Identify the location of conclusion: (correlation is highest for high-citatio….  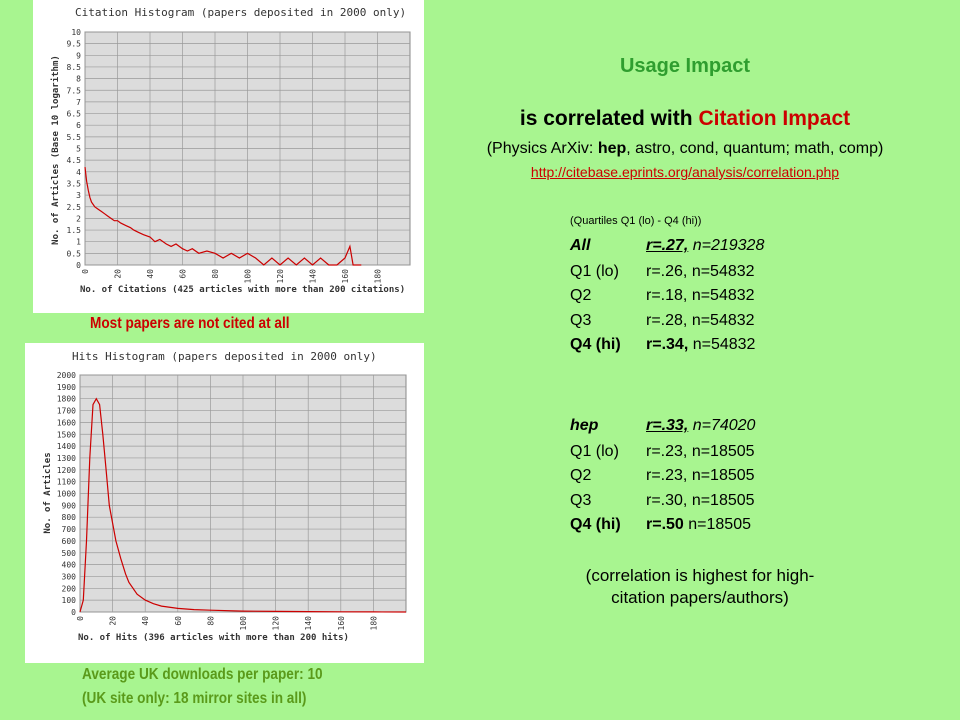
(700, 587).